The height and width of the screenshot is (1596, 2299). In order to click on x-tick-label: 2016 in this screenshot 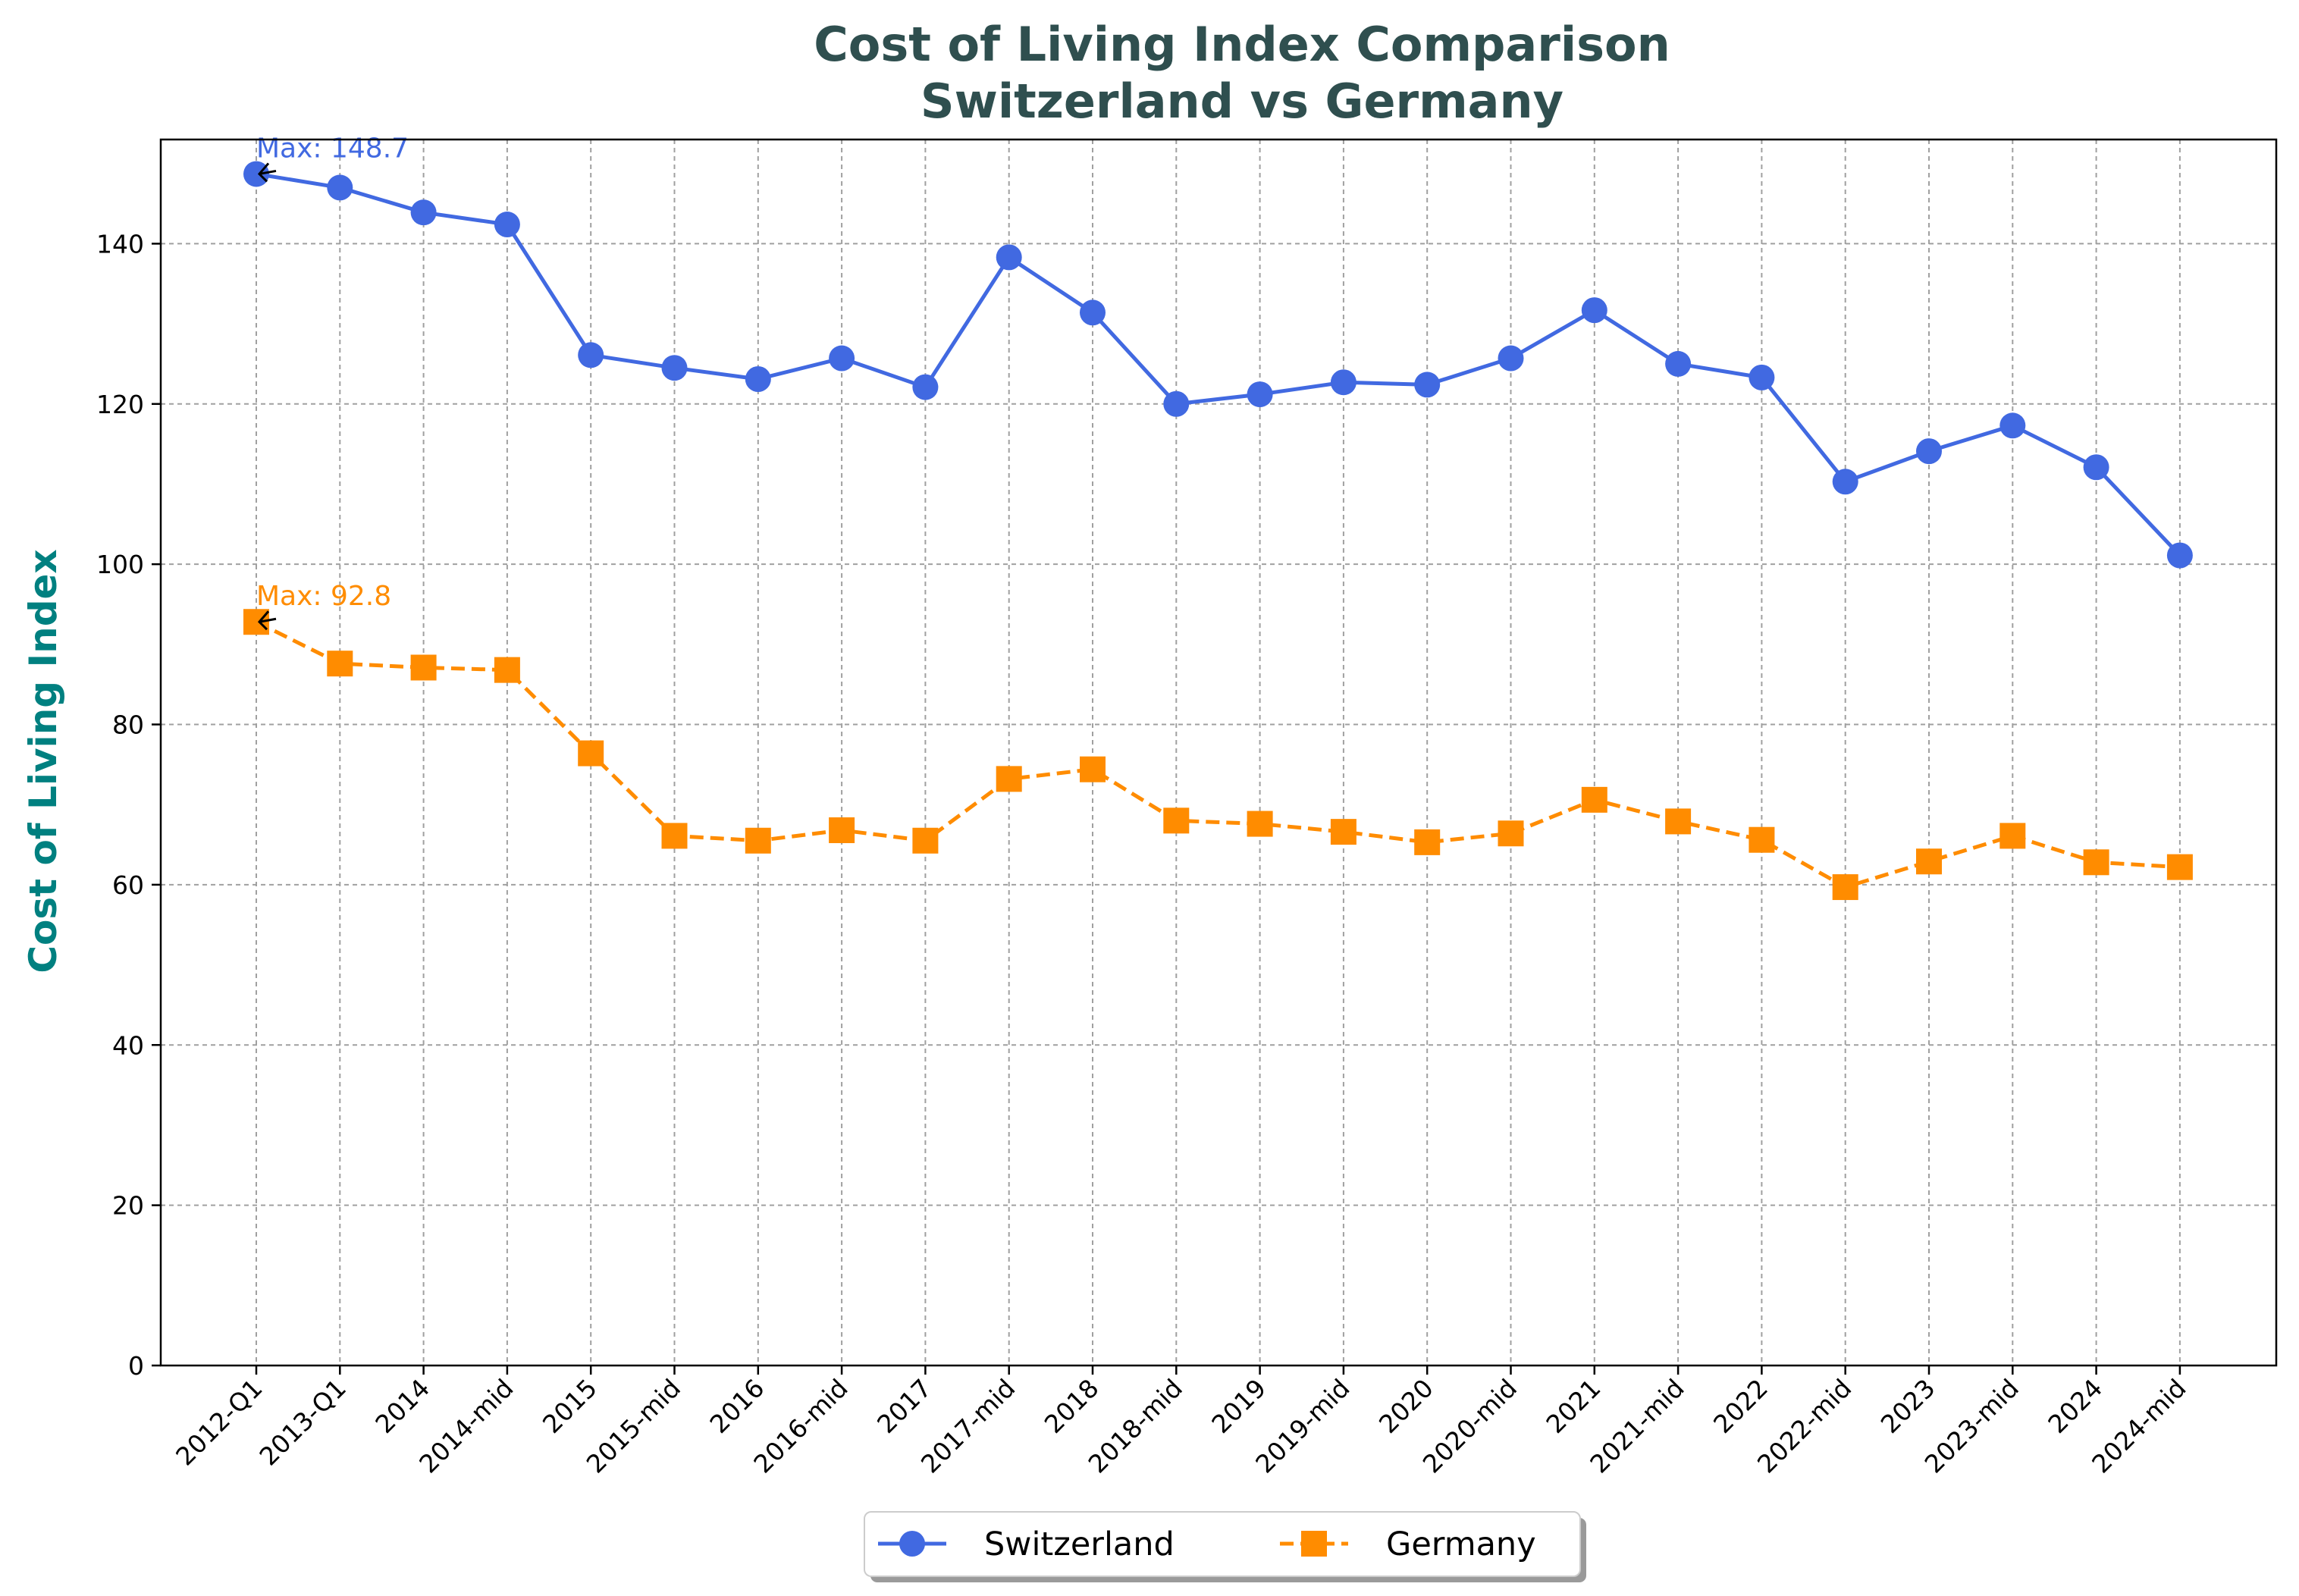, I will do `click(737, 1406)`.